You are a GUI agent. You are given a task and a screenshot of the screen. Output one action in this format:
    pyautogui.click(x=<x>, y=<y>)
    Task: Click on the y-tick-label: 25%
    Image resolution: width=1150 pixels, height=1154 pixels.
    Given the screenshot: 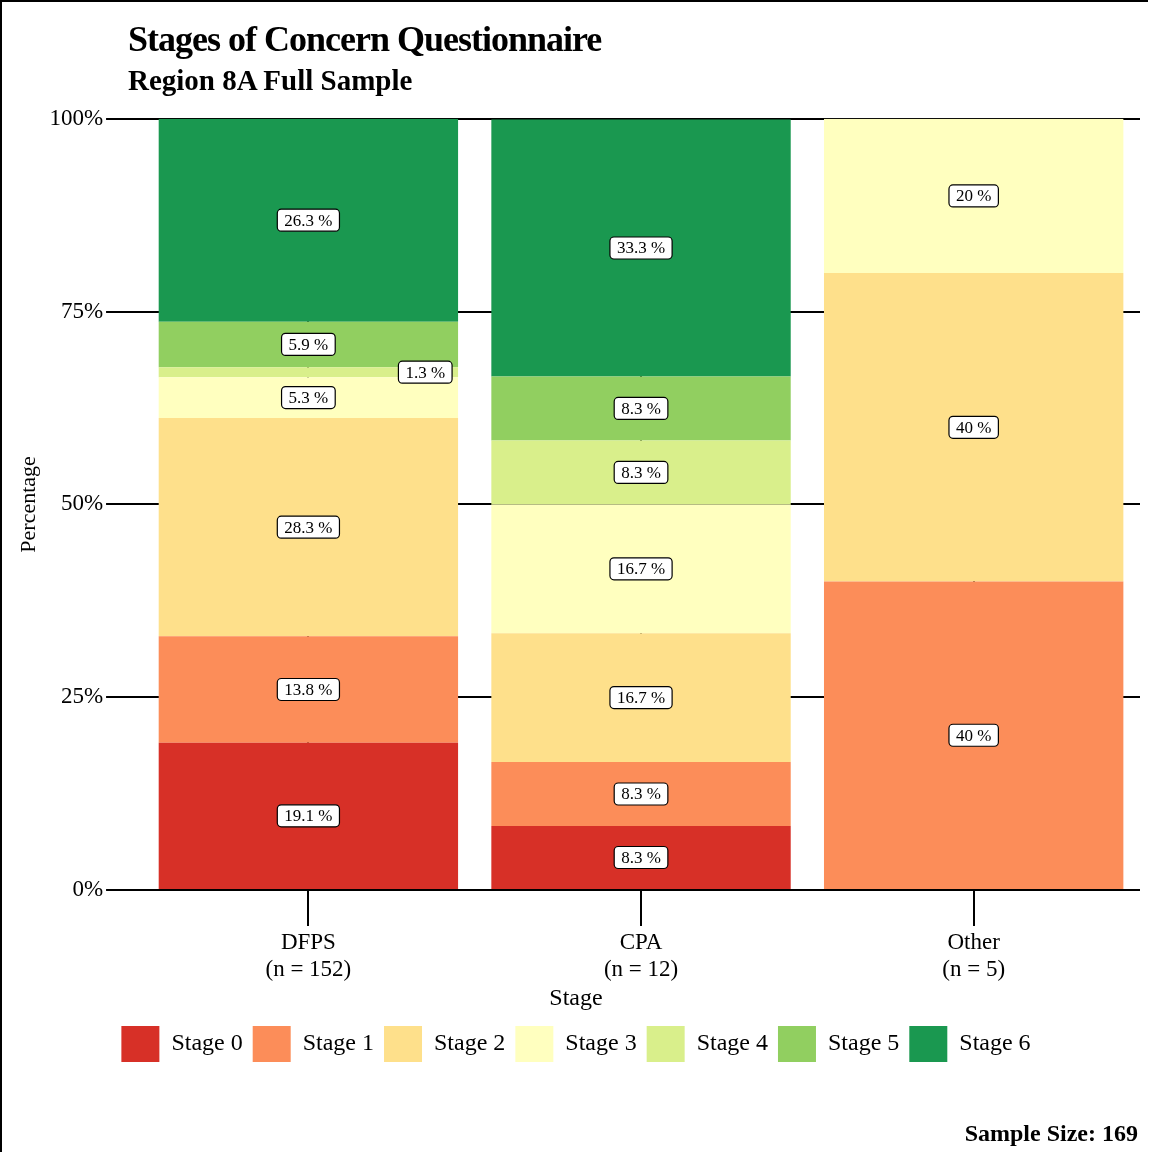 What is the action you would take?
    pyautogui.click(x=82, y=696)
    